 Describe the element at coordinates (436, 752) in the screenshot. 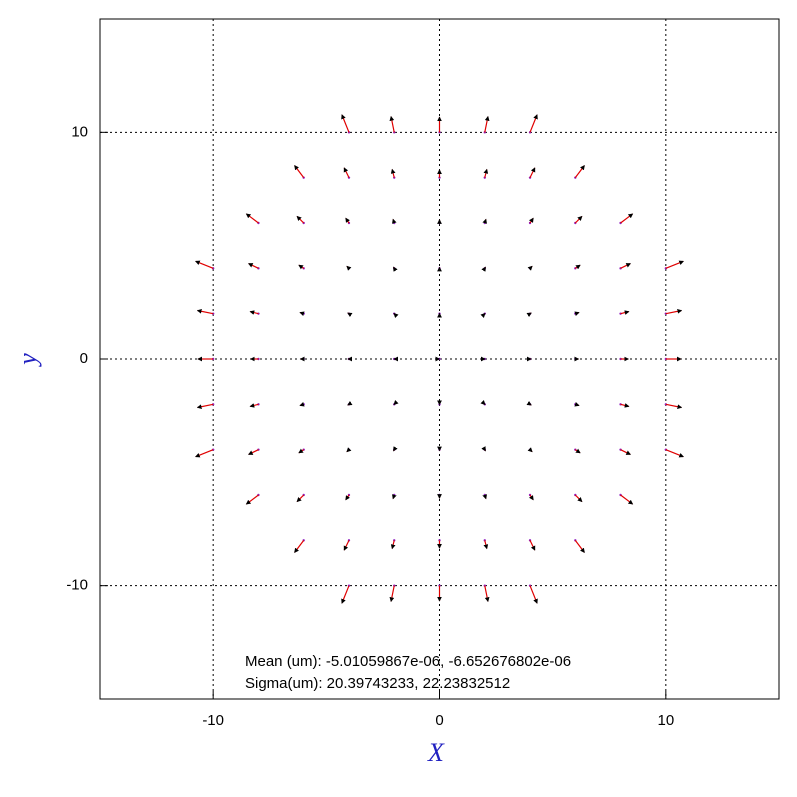

I see `x-axis-label: X` at that location.